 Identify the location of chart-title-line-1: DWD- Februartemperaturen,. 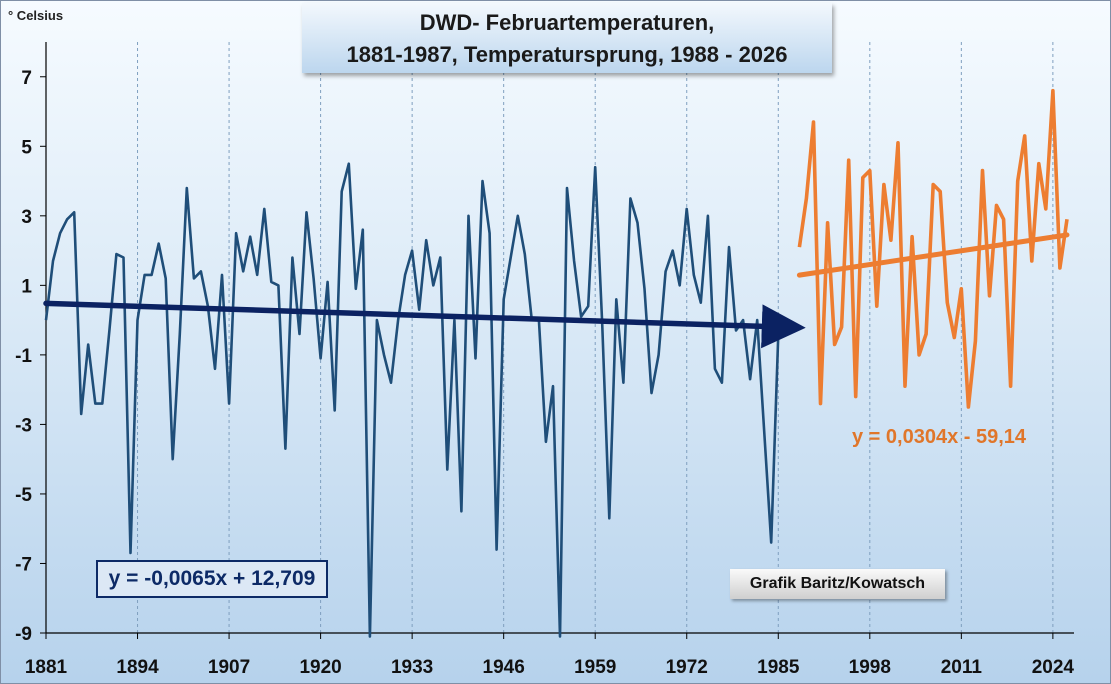
(567, 22).